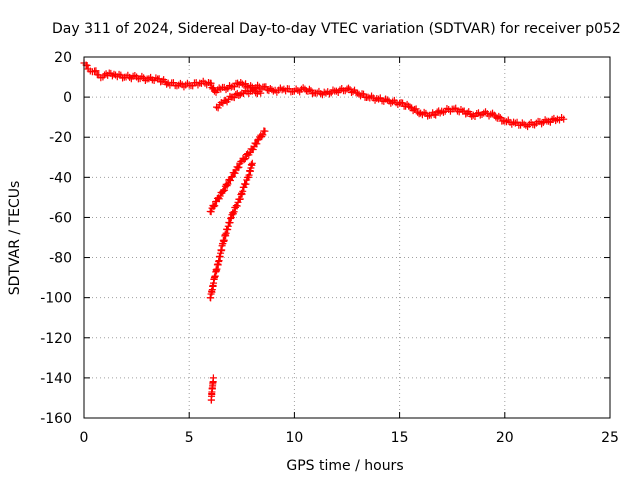 The image size is (640, 480). Describe the element at coordinates (189, 438) in the screenshot. I see `x-tick-label: 5` at that location.